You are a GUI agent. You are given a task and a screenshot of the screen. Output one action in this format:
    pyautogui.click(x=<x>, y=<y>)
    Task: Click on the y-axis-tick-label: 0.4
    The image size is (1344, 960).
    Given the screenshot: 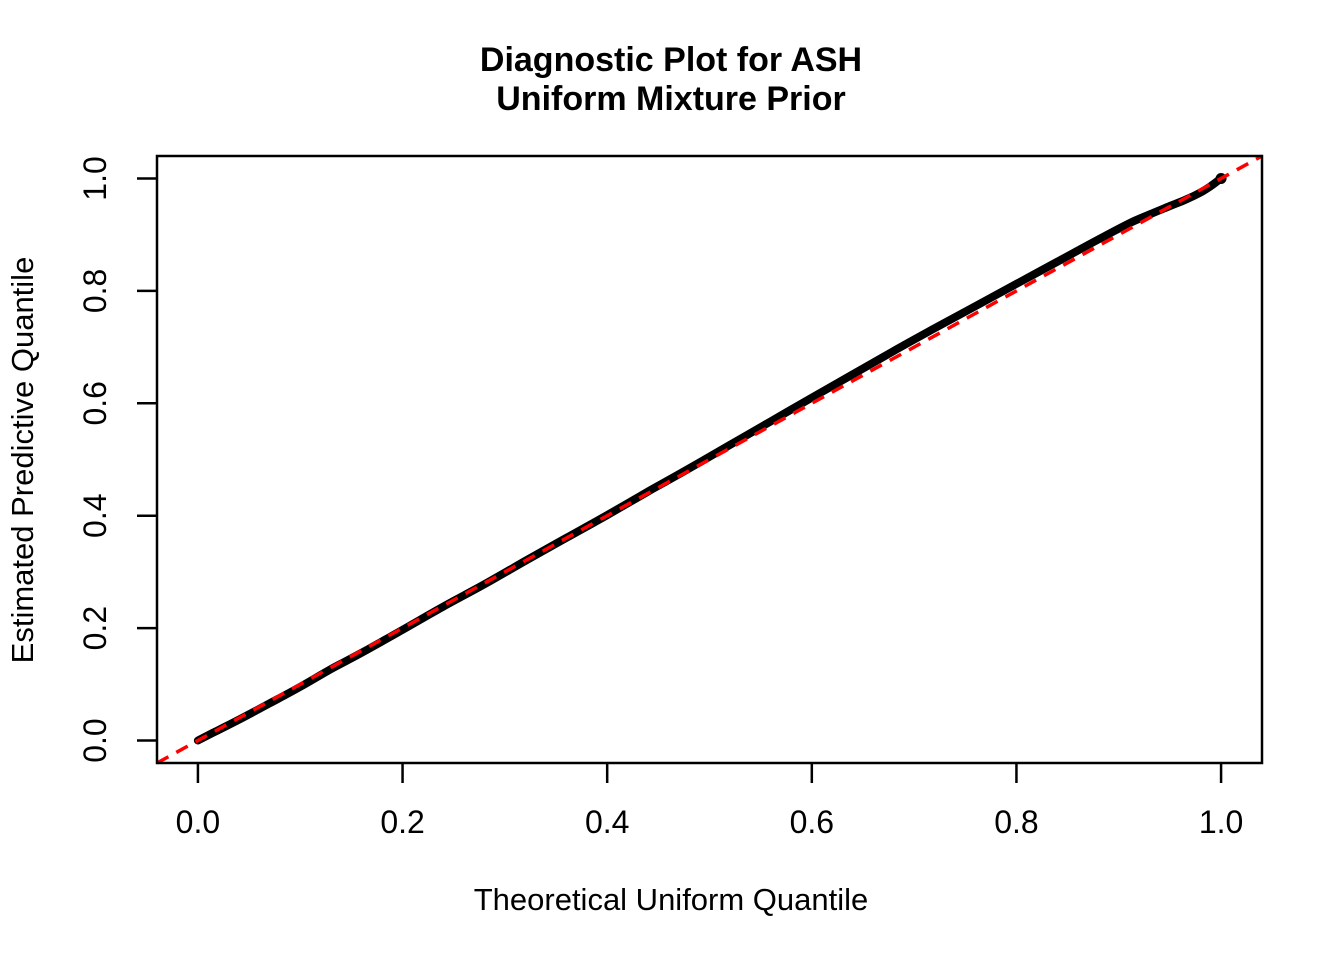 What is the action you would take?
    pyautogui.click(x=95, y=515)
    